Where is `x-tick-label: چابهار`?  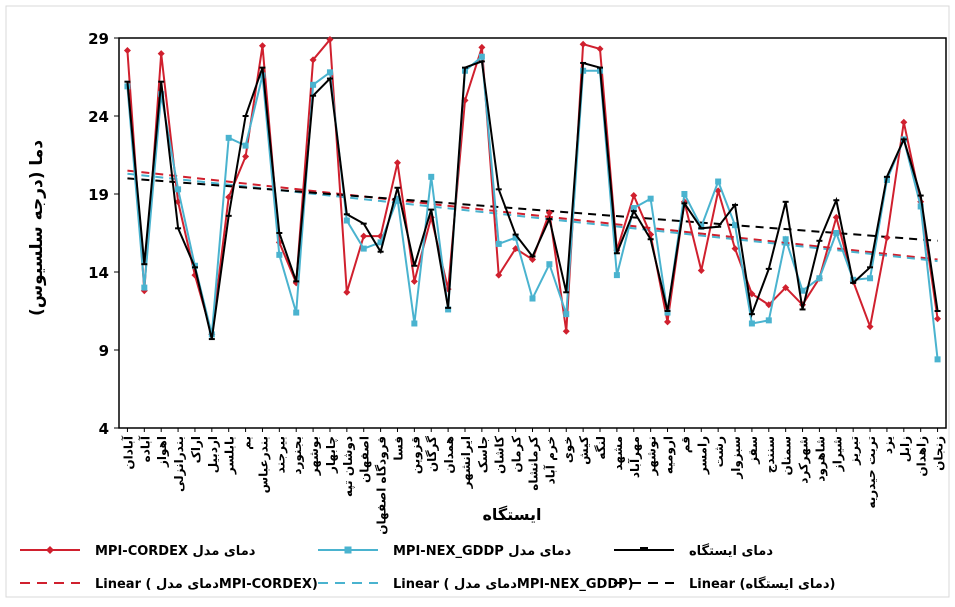 x-tick-label: چابهار is located at coordinates (331, 455).